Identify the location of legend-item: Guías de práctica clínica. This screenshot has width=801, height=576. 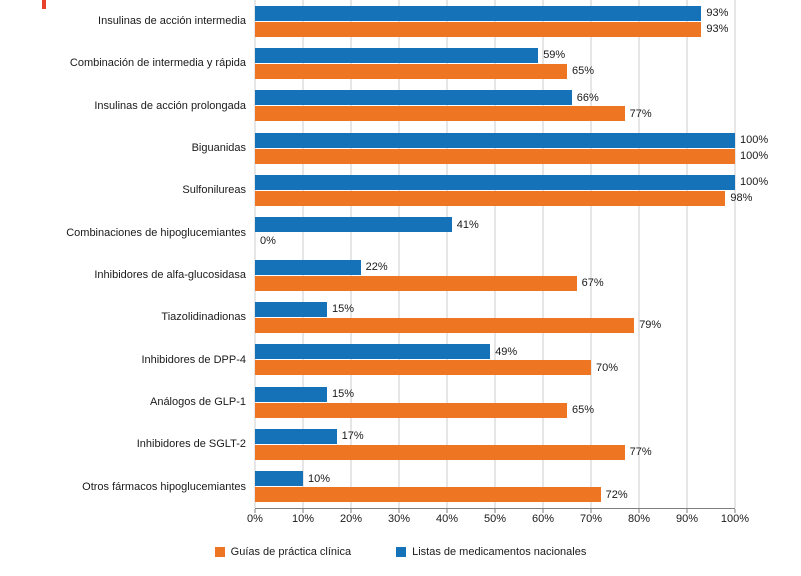
(283, 552).